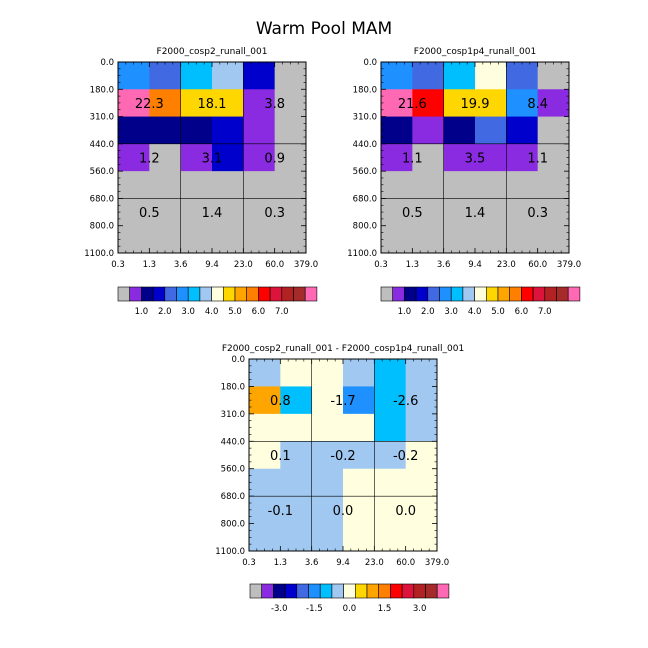 The image size is (648, 648). Describe the element at coordinates (365, 90) in the screenshot. I see `y-tick-label: 180.0` at that location.